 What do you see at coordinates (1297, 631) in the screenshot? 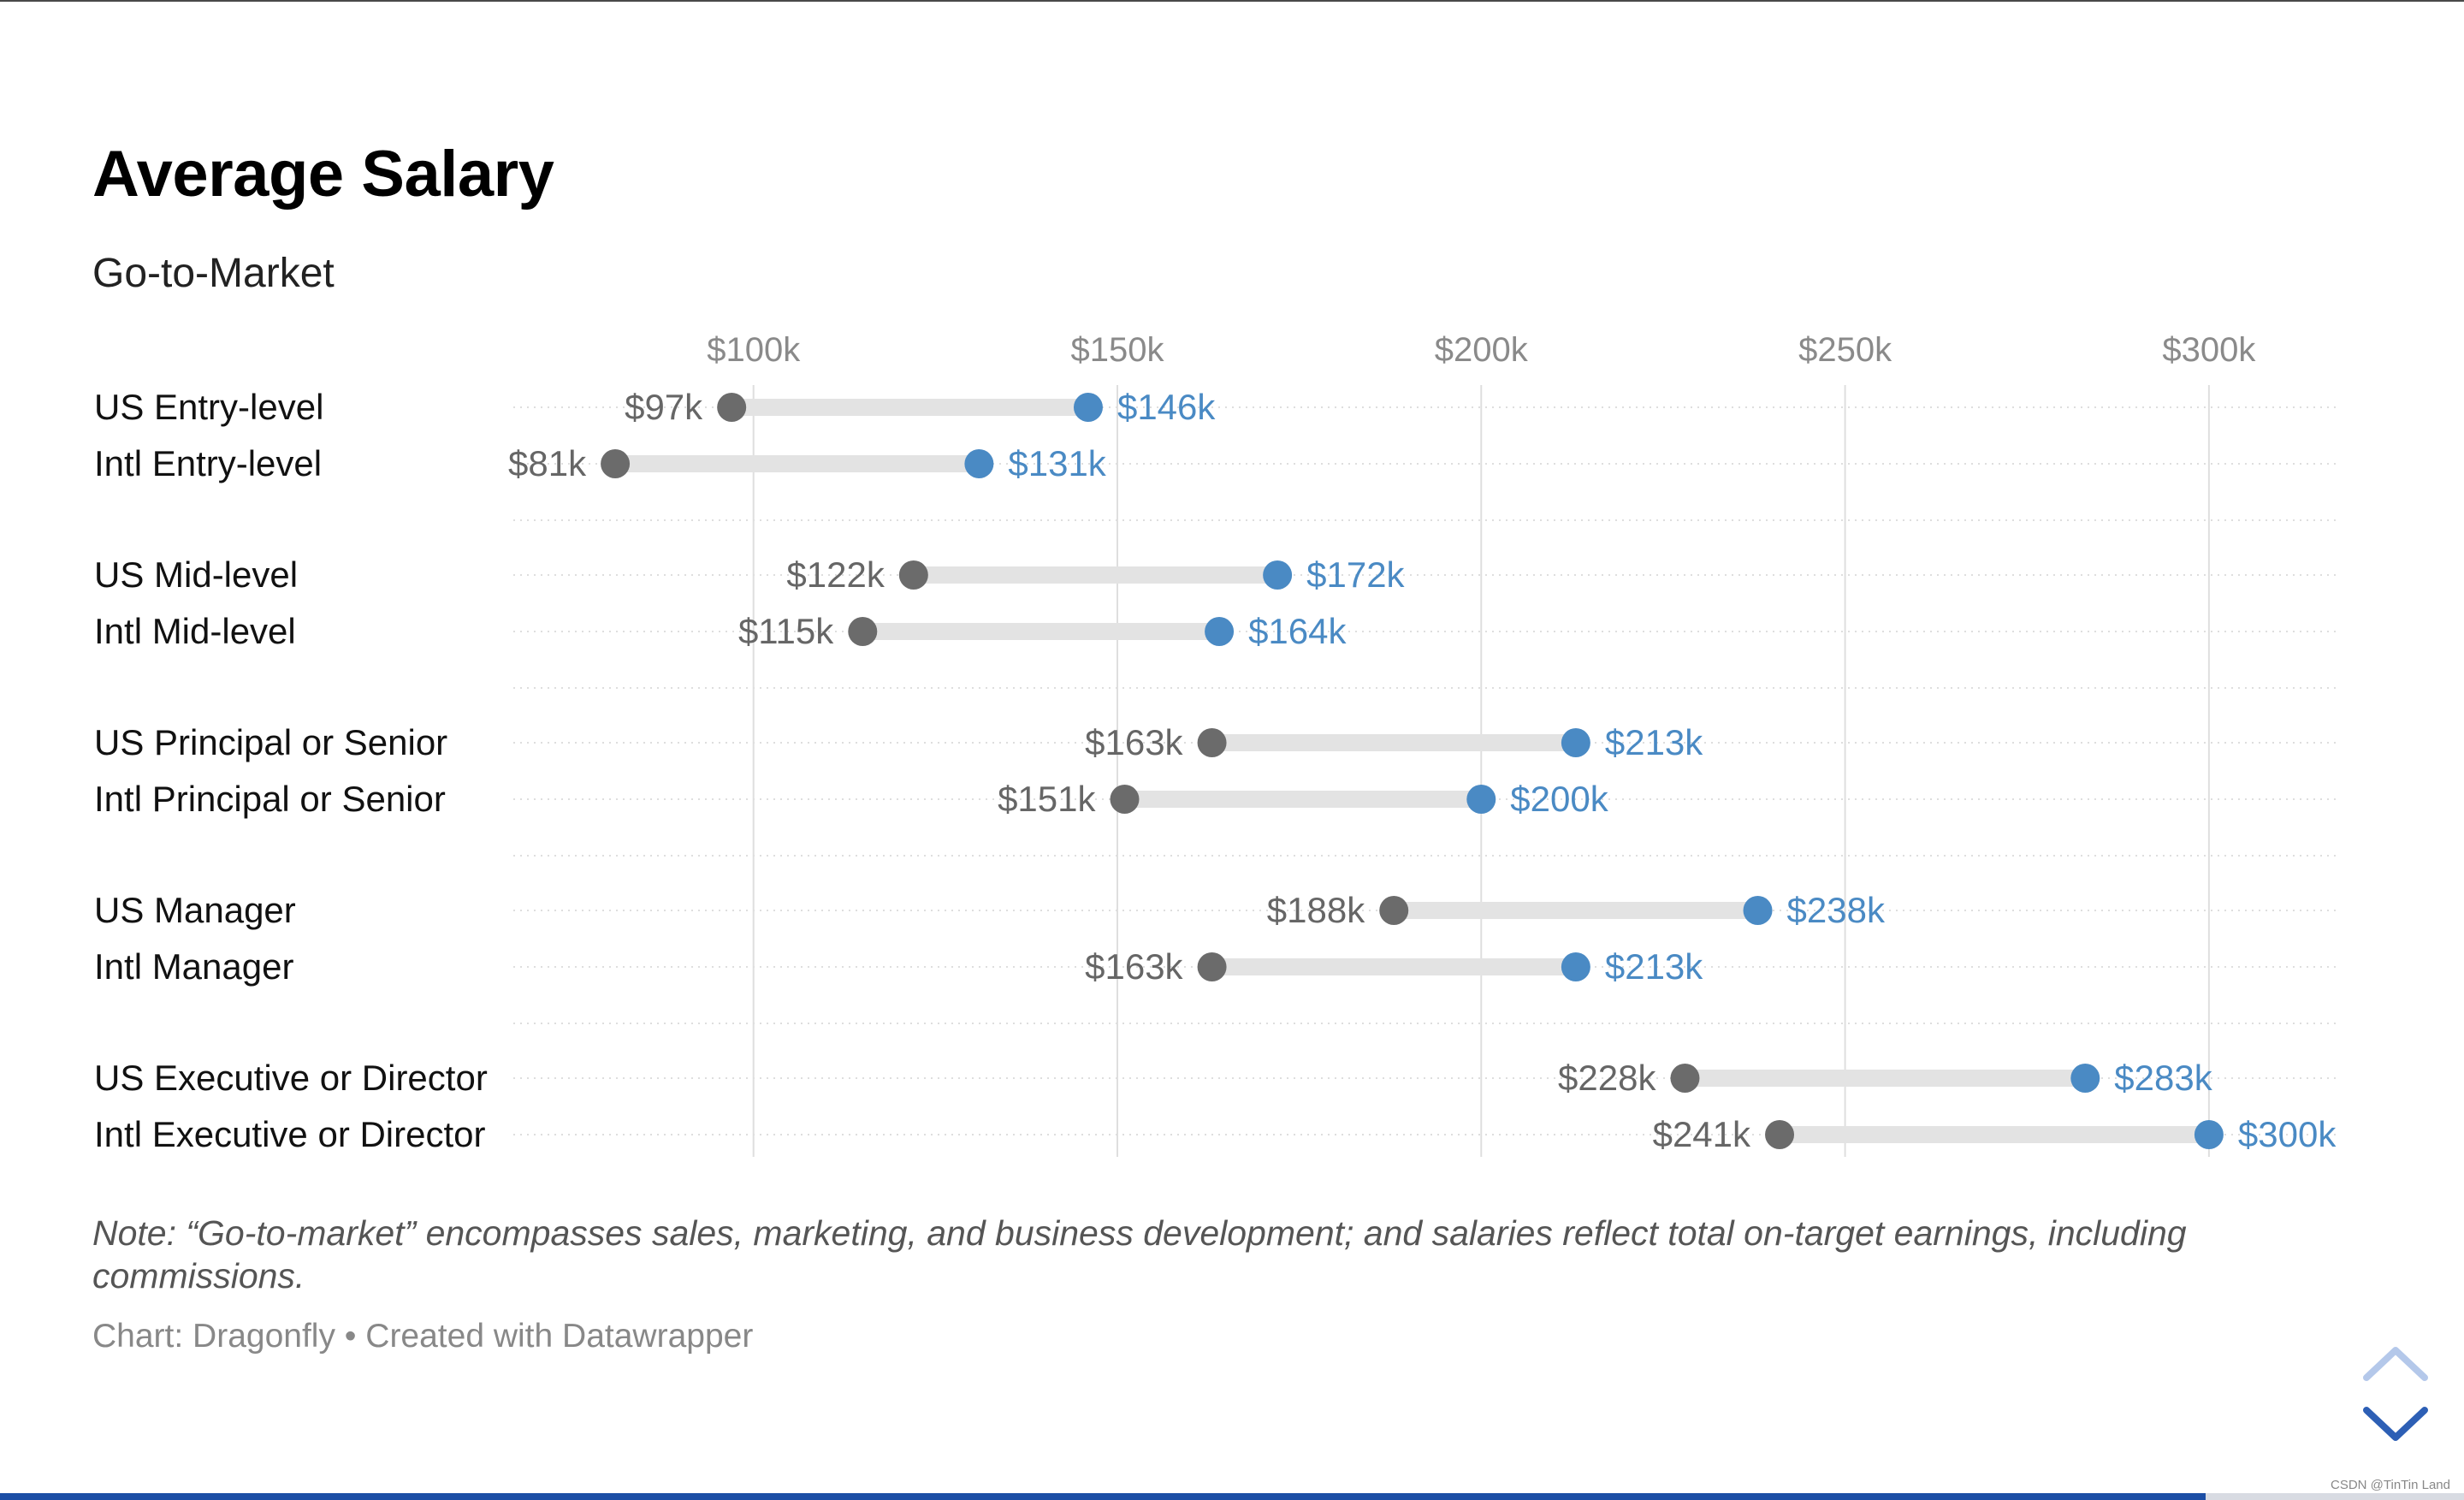
I see `high-value-label: $164k` at bounding box center [1297, 631].